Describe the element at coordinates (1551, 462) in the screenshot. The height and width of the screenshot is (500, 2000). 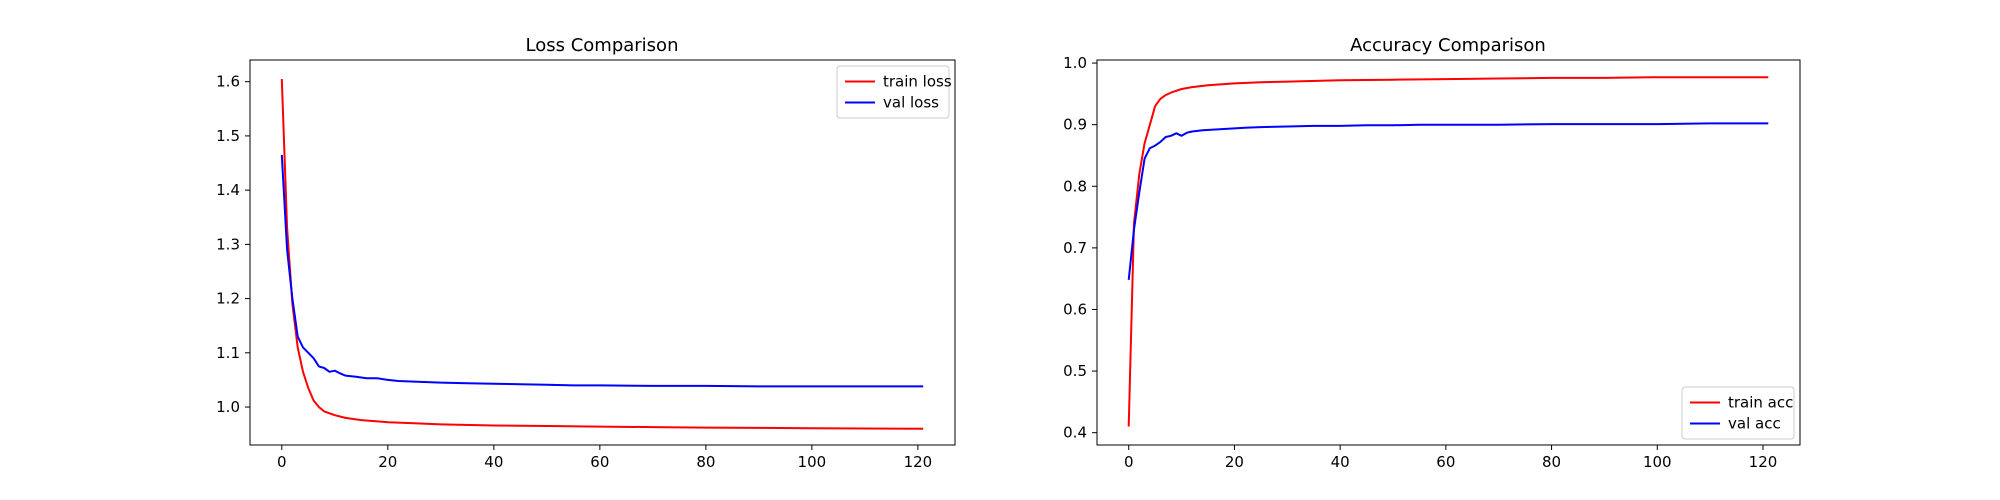
I see `accuracy-x-tick-label: 80` at that location.